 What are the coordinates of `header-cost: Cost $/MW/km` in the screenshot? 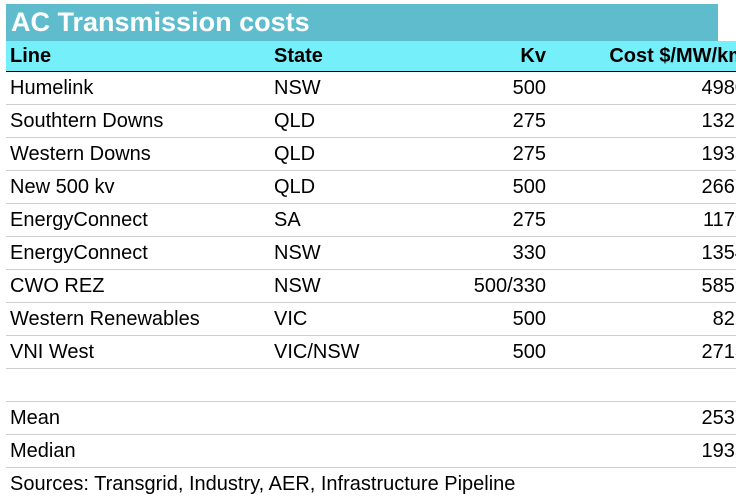 It's located at (643, 56).